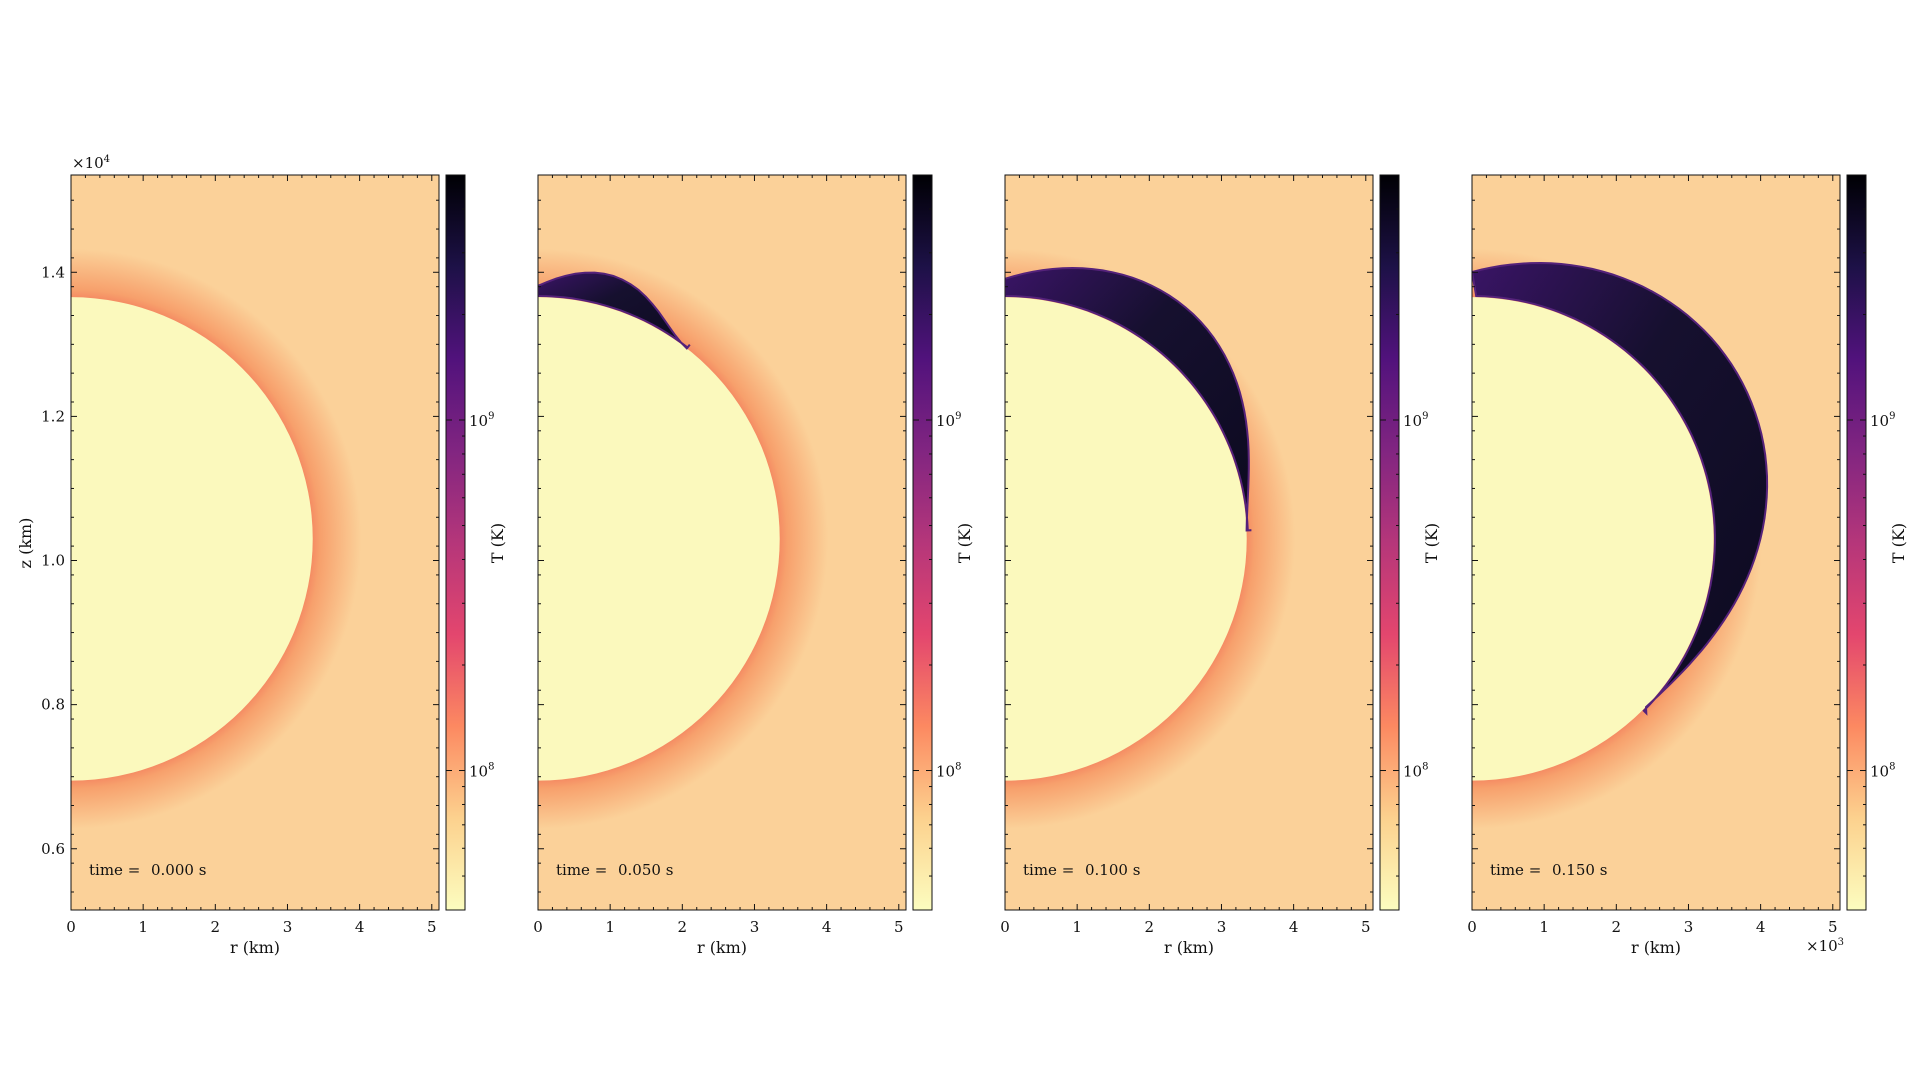 Image resolution: width=1920 pixels, height=1080 pixels. What do you see at coordinates (53, 272) in the screenshot?
I see `y-tick-label: 1.4` at bounding box center [53, 272].